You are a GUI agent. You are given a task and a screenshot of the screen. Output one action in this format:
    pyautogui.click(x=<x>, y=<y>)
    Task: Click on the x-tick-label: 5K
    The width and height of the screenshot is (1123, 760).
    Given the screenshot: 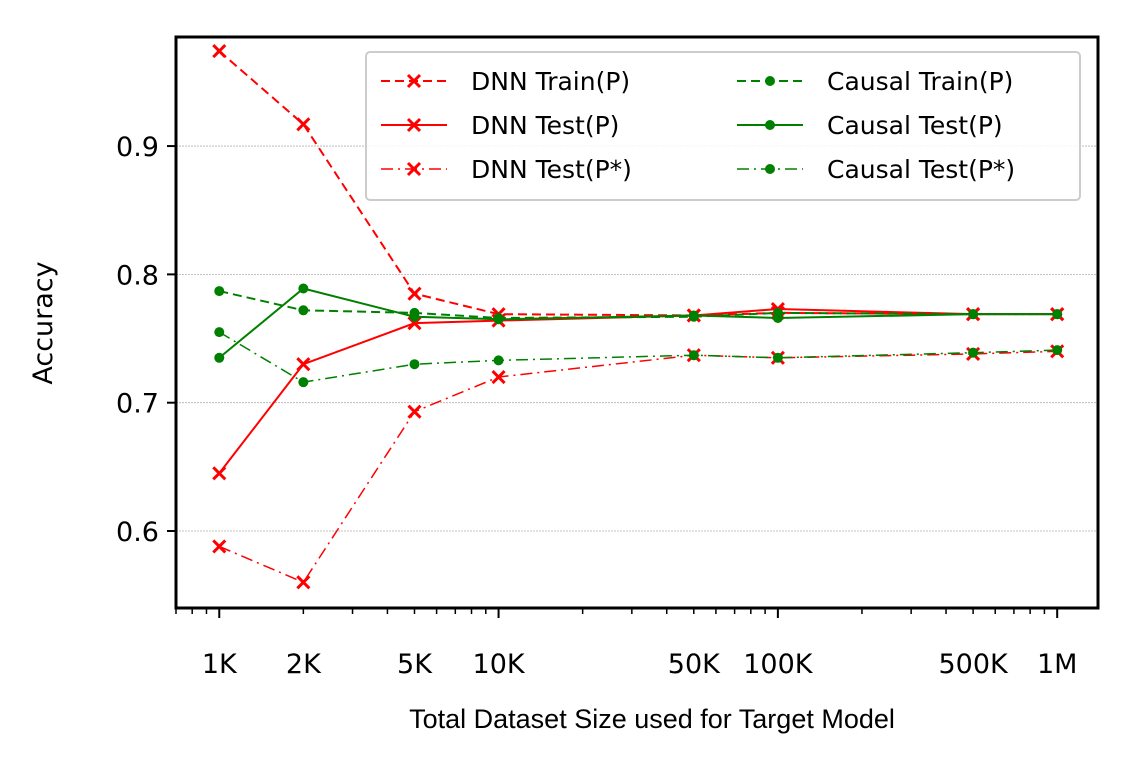 What is the action you would take?
    pyautogui.click(x=415, y=664)
    